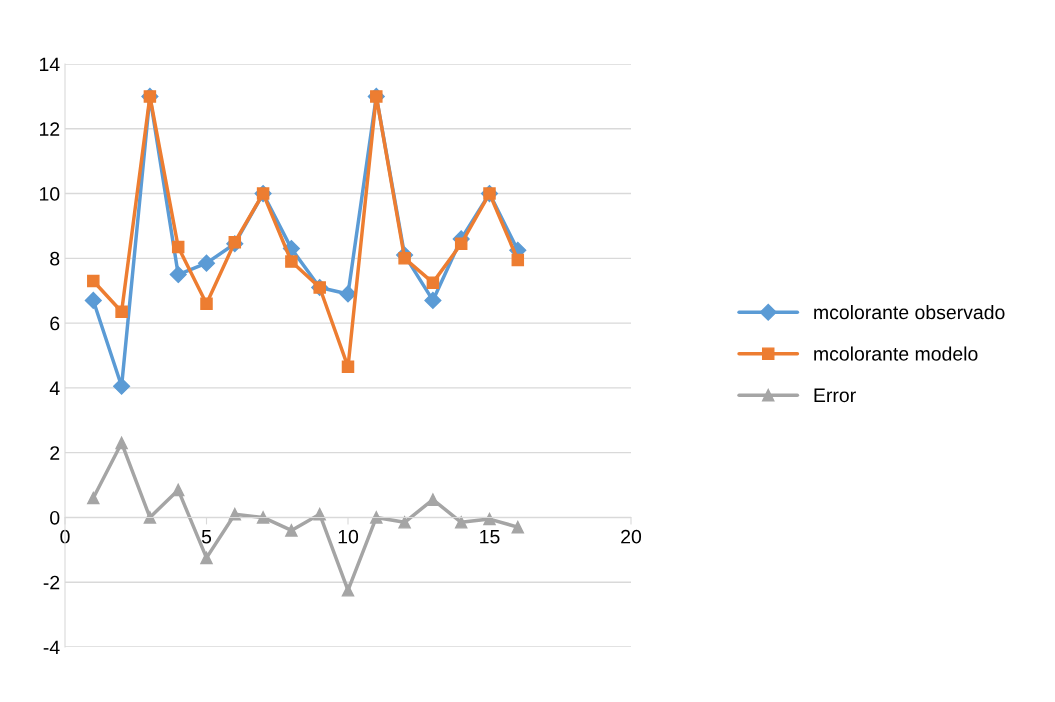 This screenshot has height=702, width=1055. Describe the element at coordinates (206, 536) in the screenshot. I see `x-tick-label: 5` at that location.